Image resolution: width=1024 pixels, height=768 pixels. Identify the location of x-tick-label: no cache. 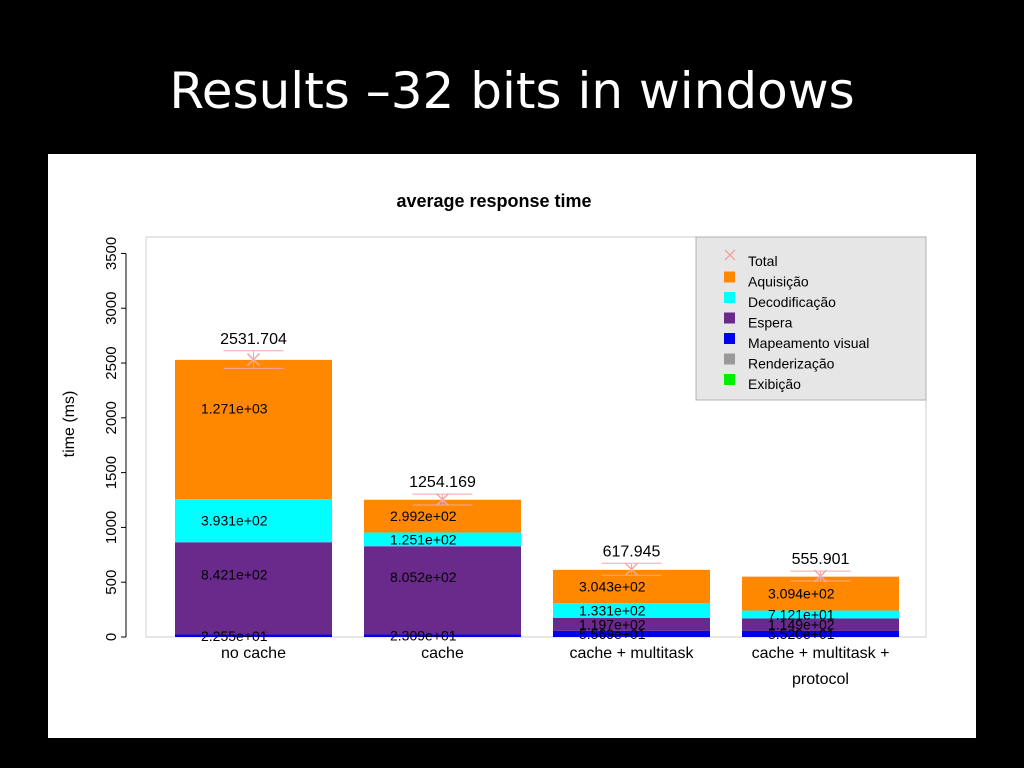
(253, 653).